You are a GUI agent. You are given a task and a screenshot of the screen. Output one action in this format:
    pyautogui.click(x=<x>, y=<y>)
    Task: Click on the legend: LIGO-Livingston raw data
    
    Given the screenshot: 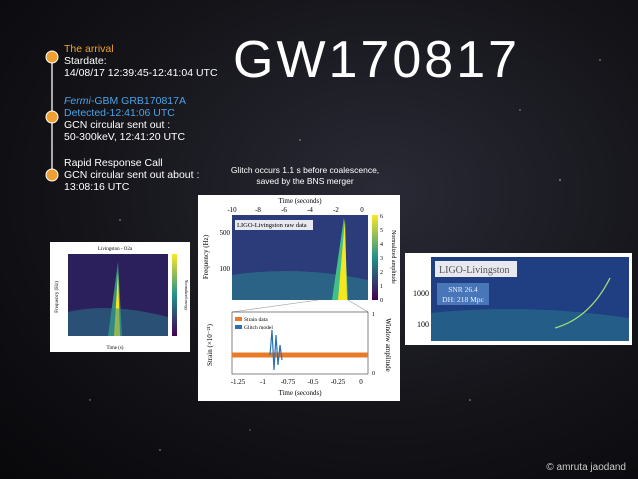 What is the action you would take?
    pyautogui.click(x=272, y=225)
    